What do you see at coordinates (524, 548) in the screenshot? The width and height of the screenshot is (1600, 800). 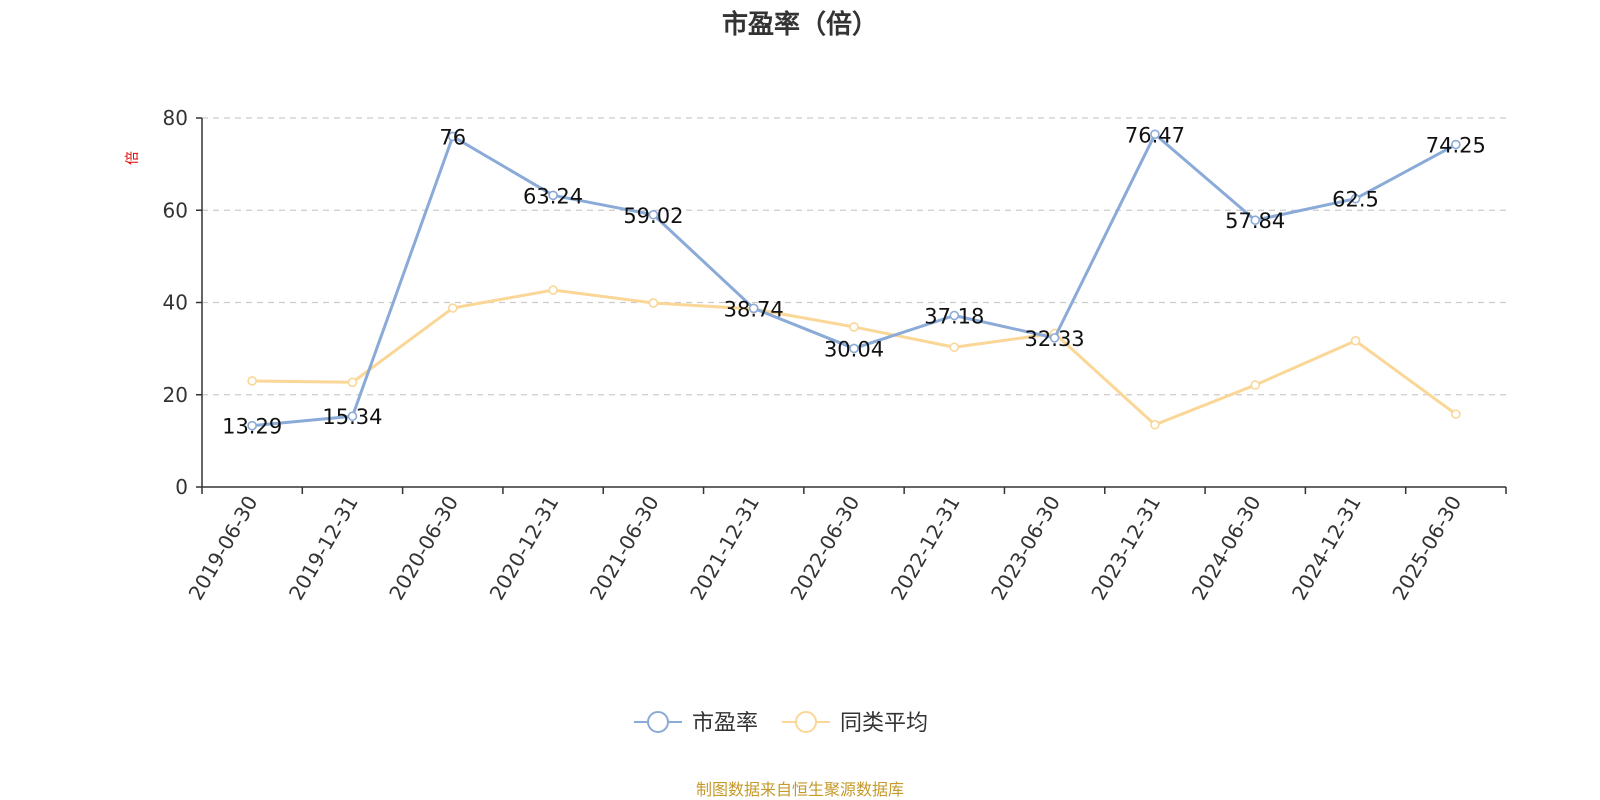 I see `x-tick-label: 2020-12-31` at bounding box center [524, 548].